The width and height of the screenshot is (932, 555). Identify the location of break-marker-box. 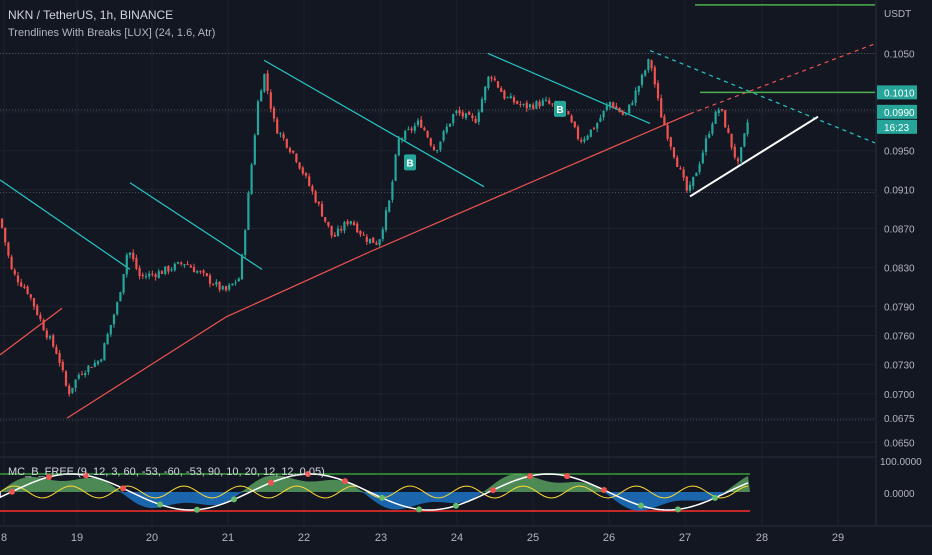
(560, 108).